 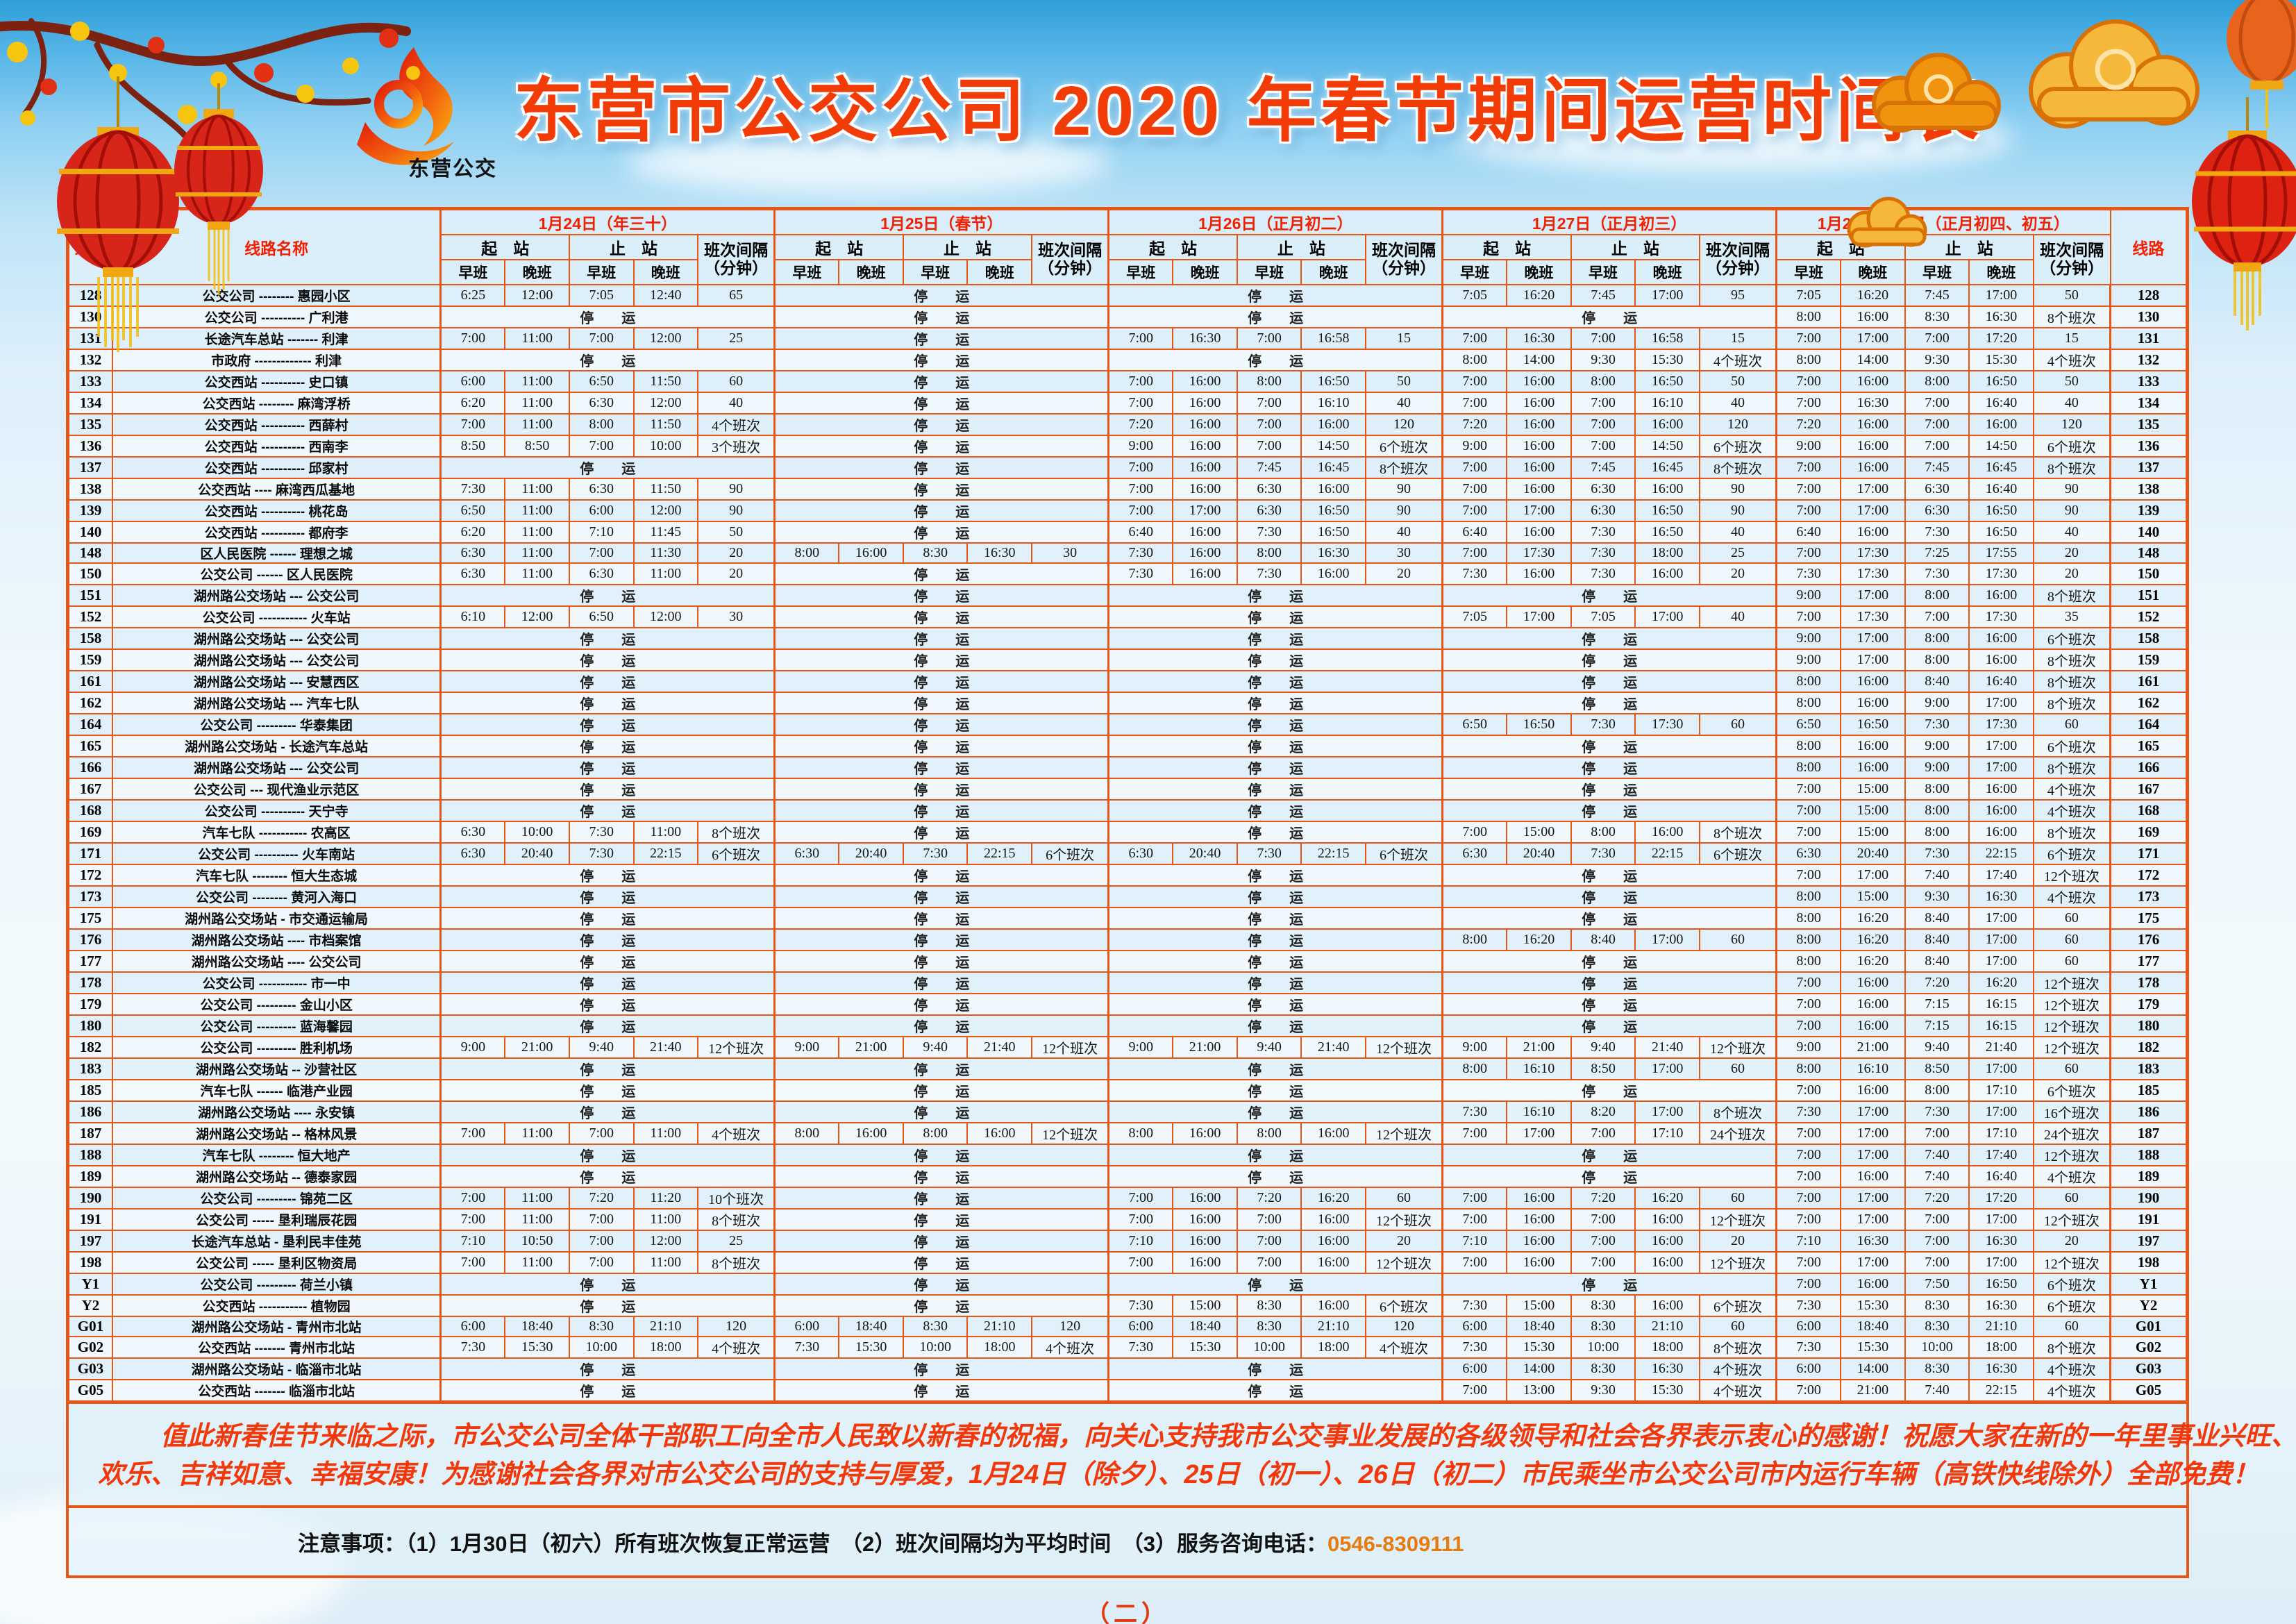 I want to click on company-logo: 东营公交, so click(x=416, y=115).